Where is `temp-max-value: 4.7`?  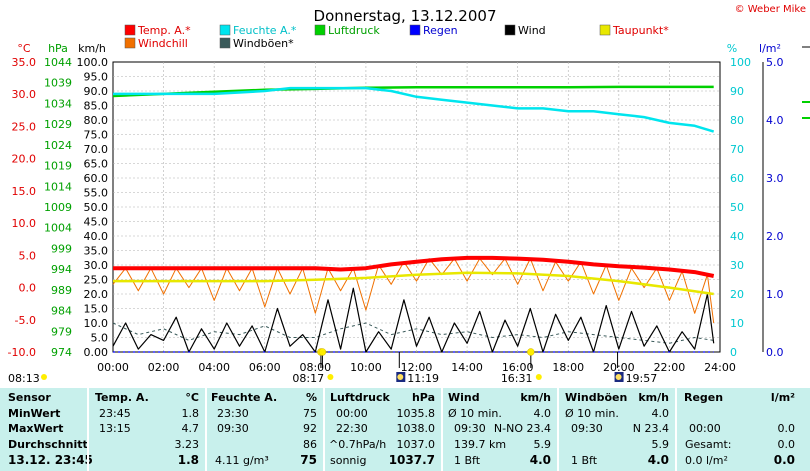
temp-max-value: 4.7 is located at coordinates (190, 428).